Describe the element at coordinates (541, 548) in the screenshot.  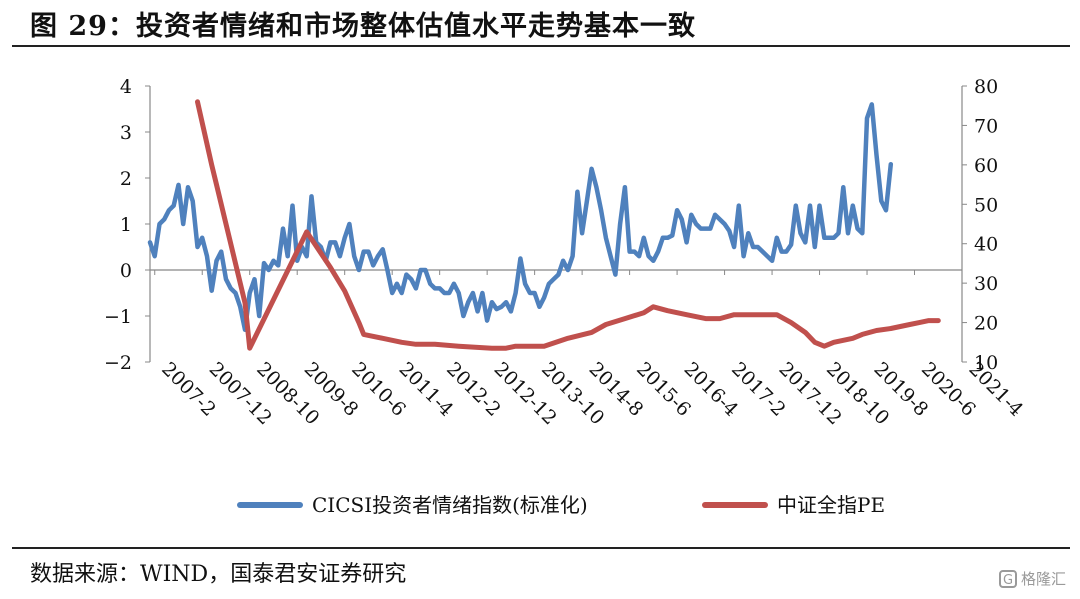
I see `bottom-rule` at that location.